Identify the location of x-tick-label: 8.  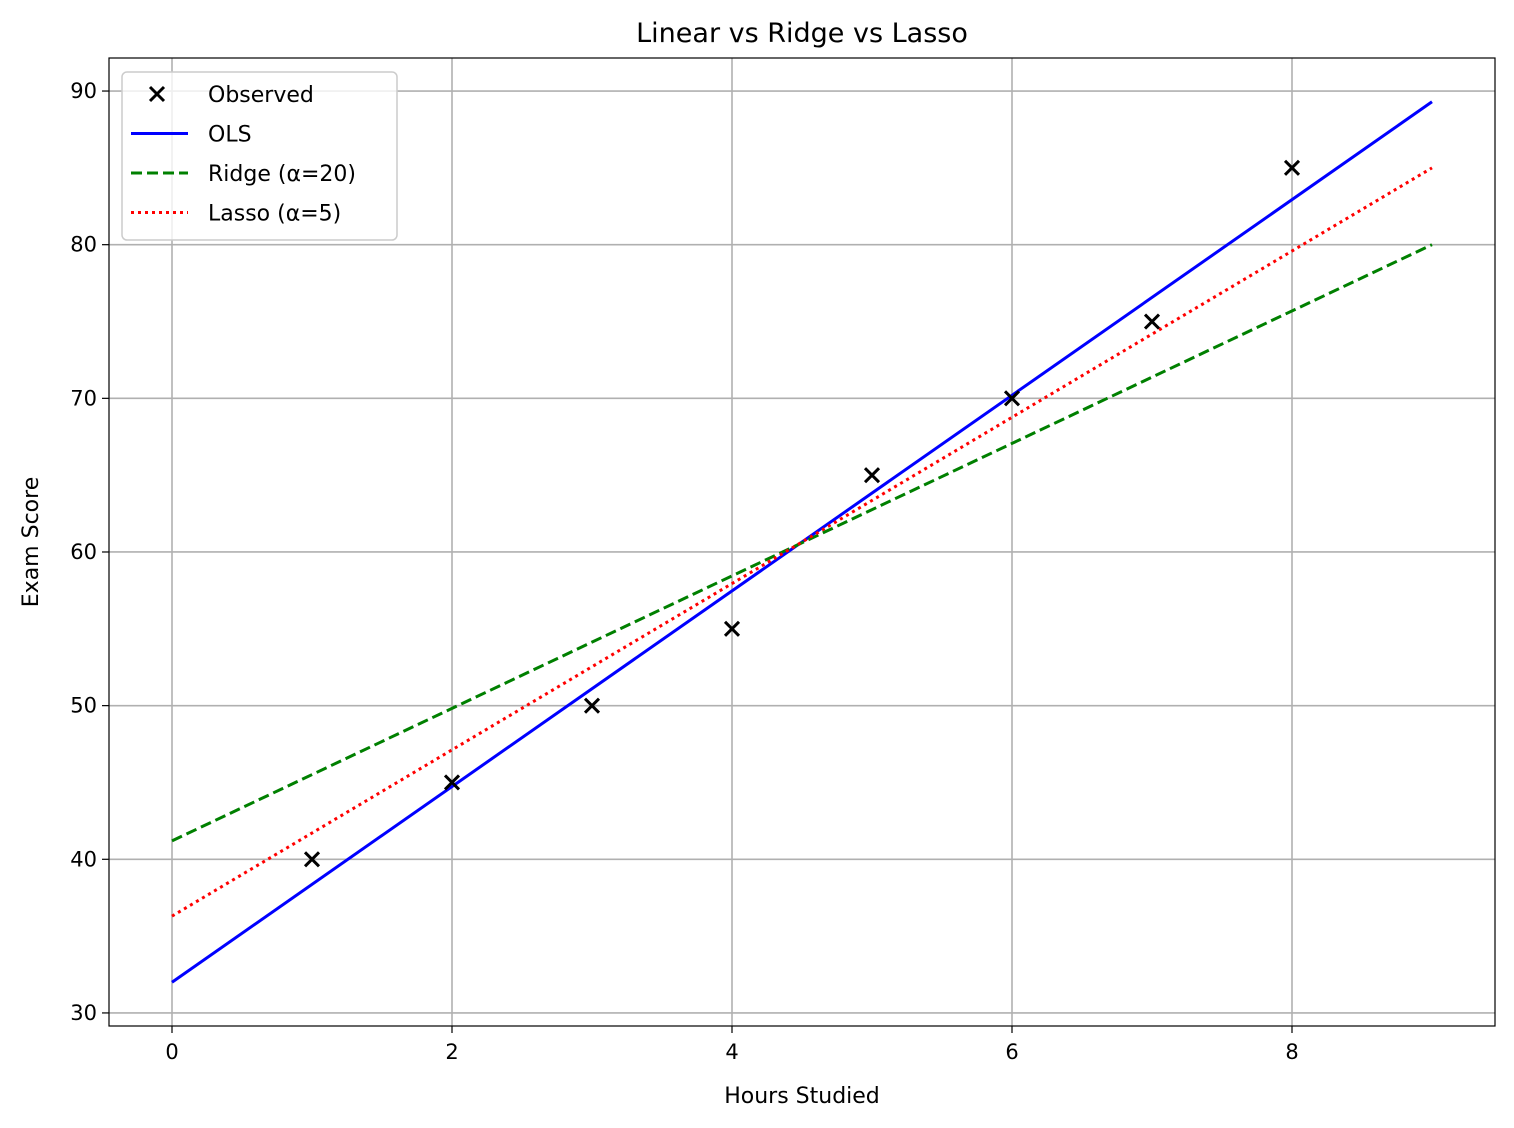
(1291, 1052).